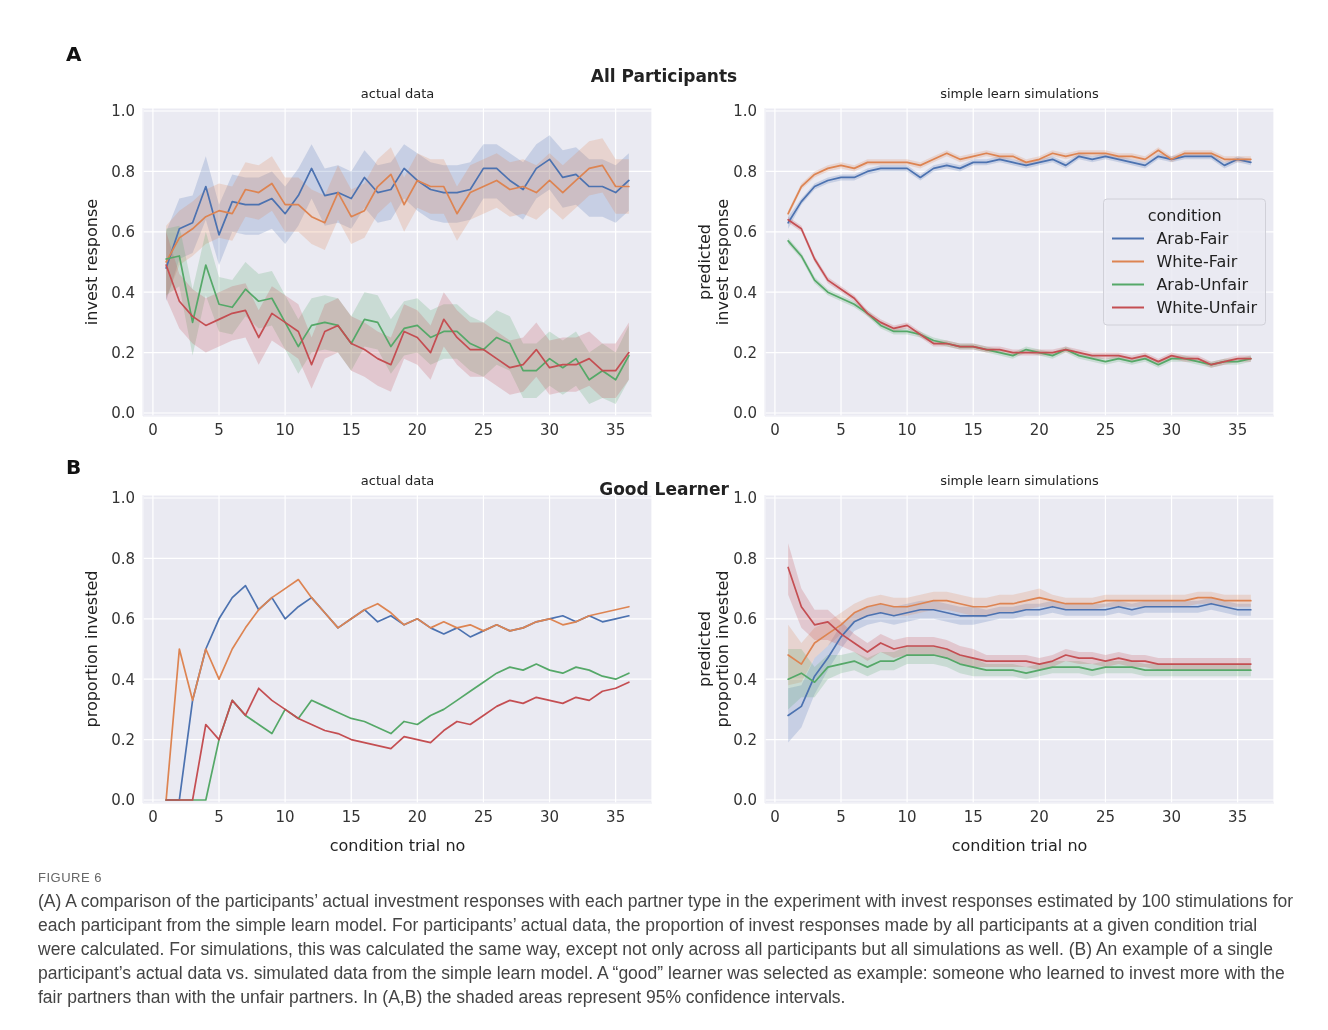 The height and width of the screenshot is (1030, 1328). What do you see at coordinates (91, 649) in the screenshot?
I see `y-axis-title: proportion invested` at bounding box center [91, 649].